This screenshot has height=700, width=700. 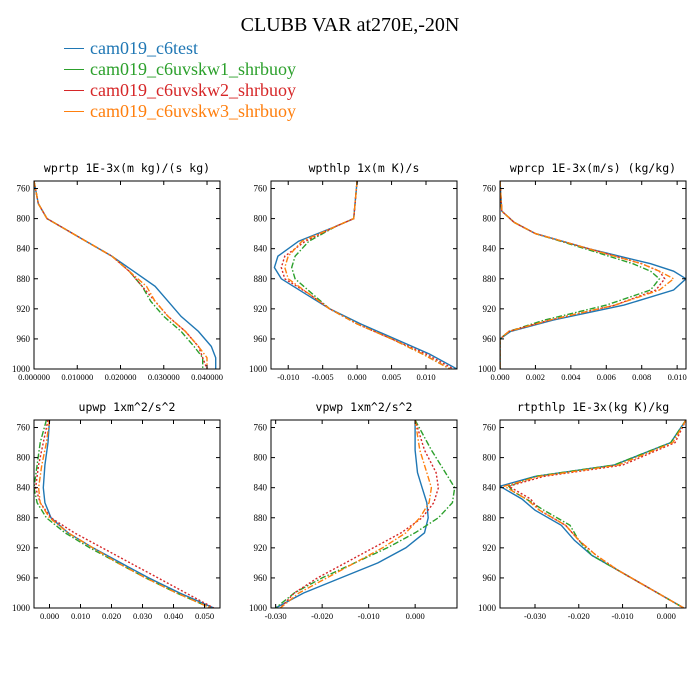 I want to click on x-tick-label: 0.030000, so click(x=164, y=377).